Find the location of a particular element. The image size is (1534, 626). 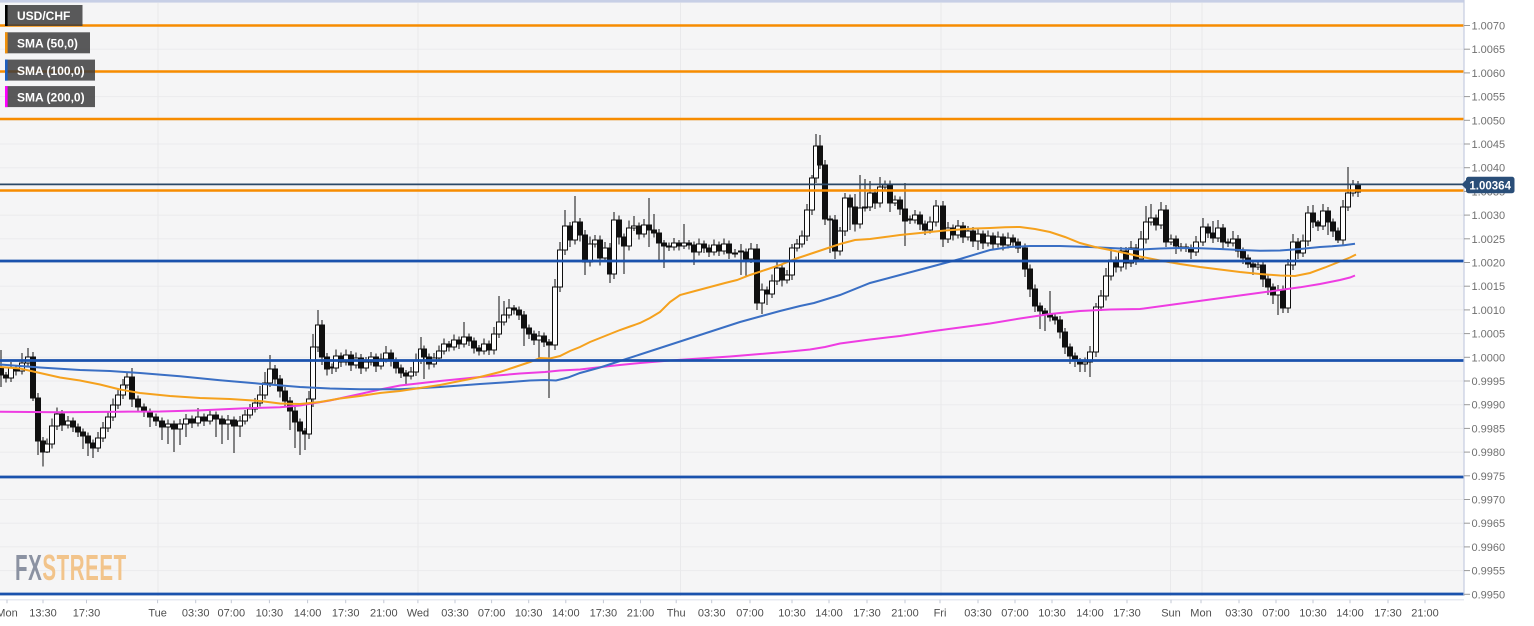

svg-text: USD/CHF is located at coordinates (43, 16).